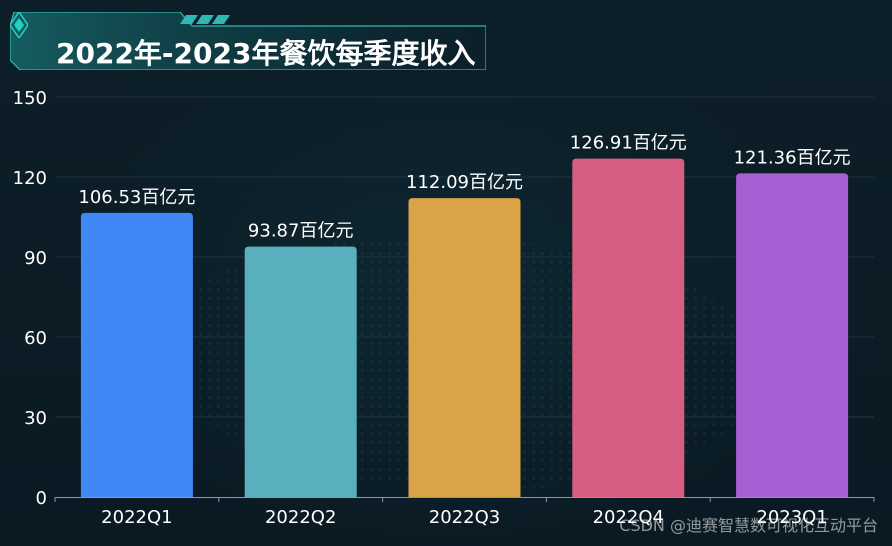 This screenshot has width=892, height=546. Describe the element at coordinates (748, 525) in the screenshot. I see `watermark: CSDN @迪赛智慧数可视化互动平台` at that location.